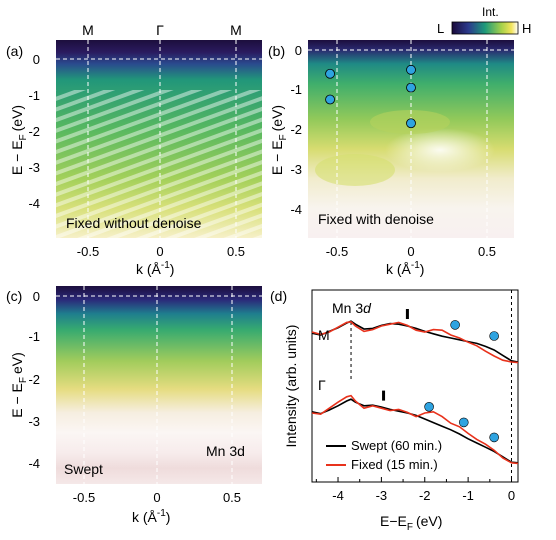 The width and height of the screenshot is (556, 540). What do you see at coordinates (17, 363) in the screenshot?
I see `ylabel-unit: eV)` at bounding box center [17, 363].